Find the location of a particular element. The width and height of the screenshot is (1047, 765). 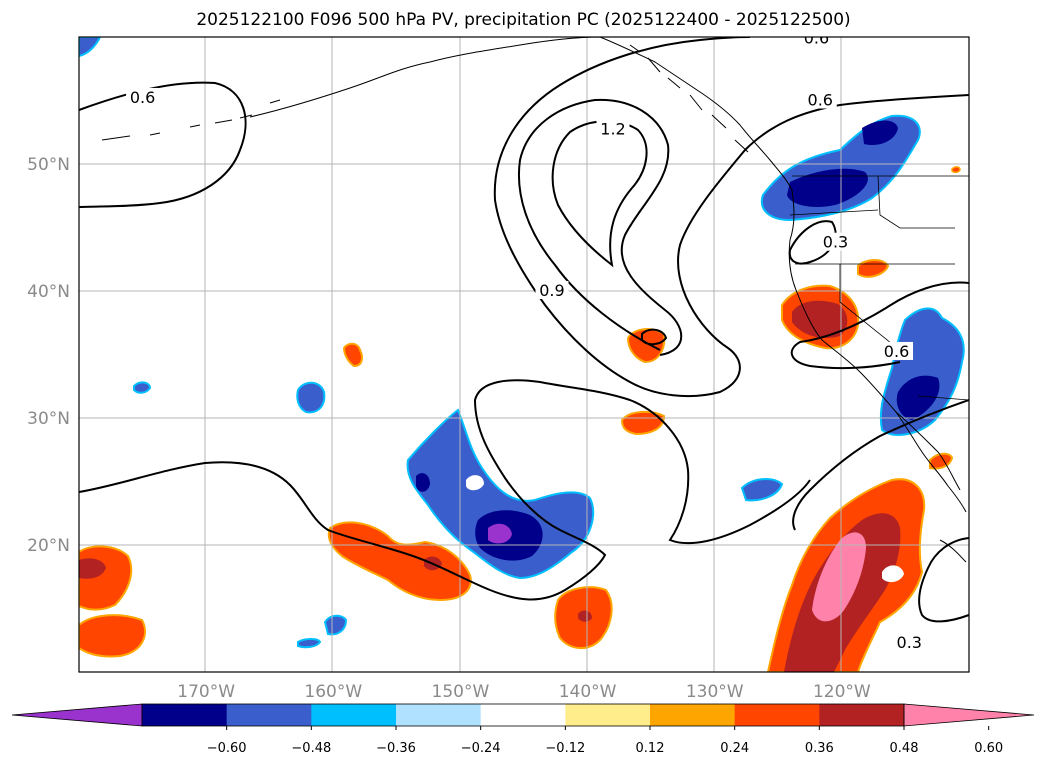

strong-negative-core-california is located at coordinates (918, 397).